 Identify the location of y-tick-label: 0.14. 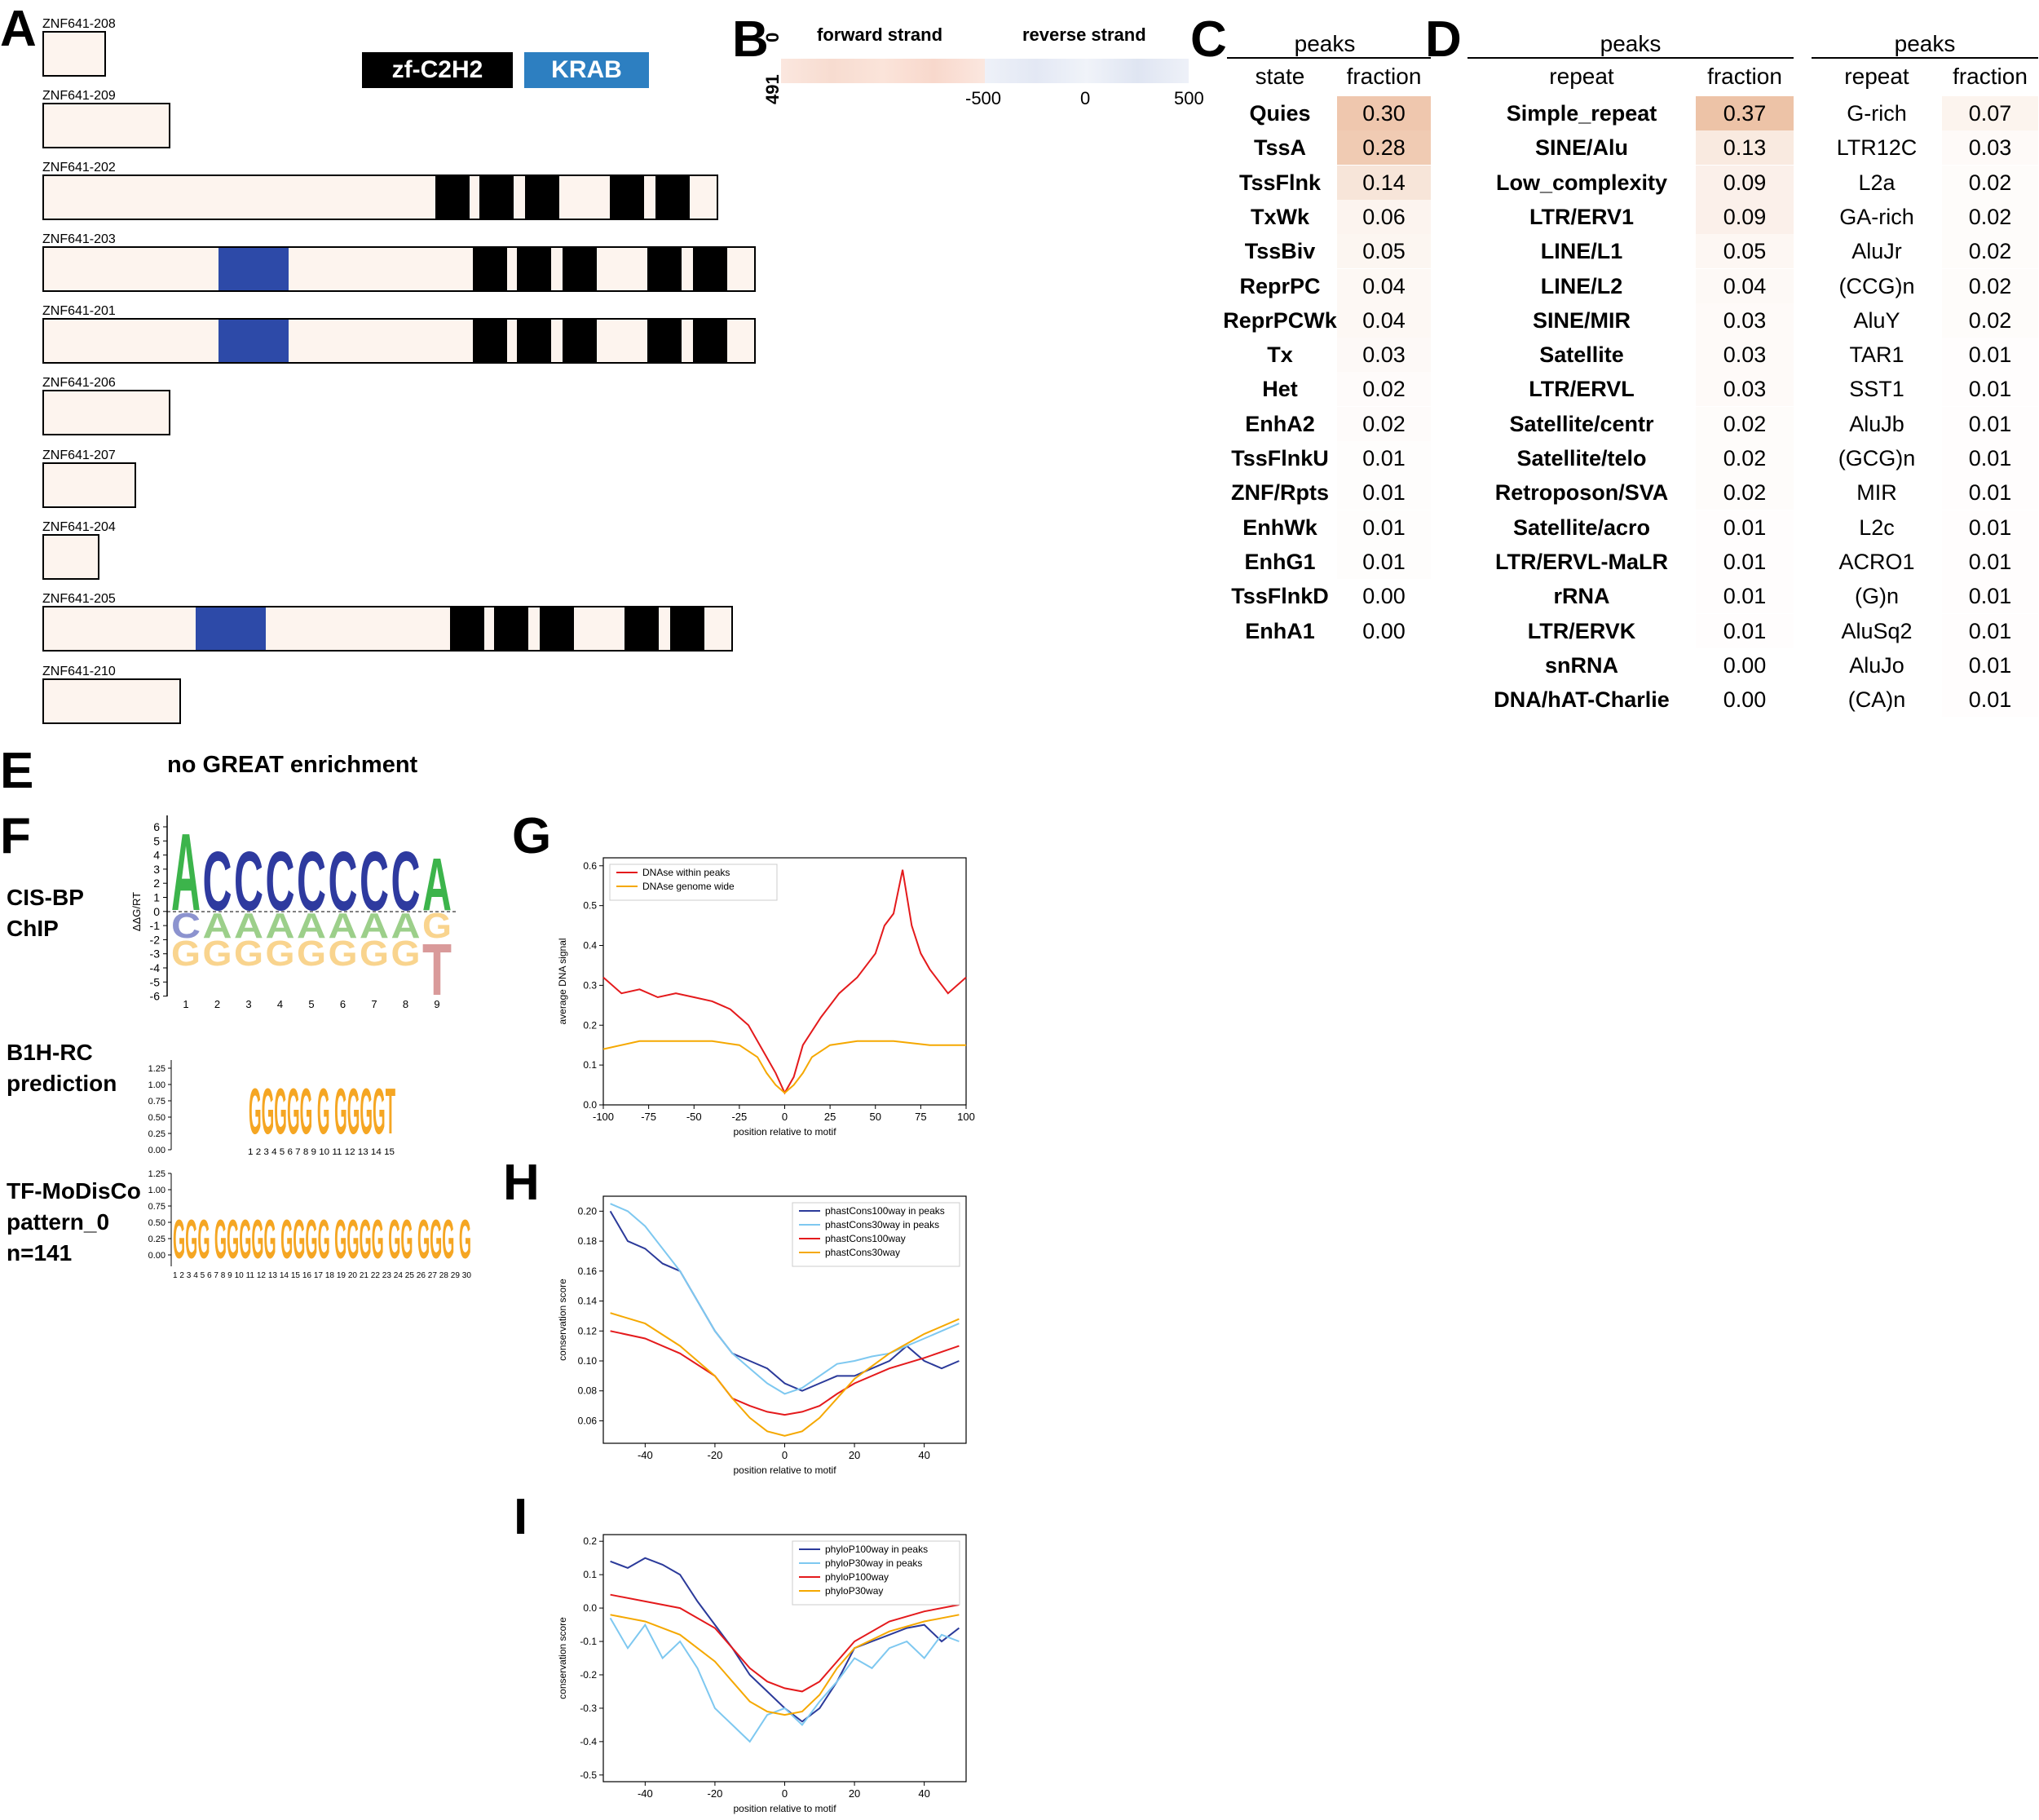
(588, 1301).